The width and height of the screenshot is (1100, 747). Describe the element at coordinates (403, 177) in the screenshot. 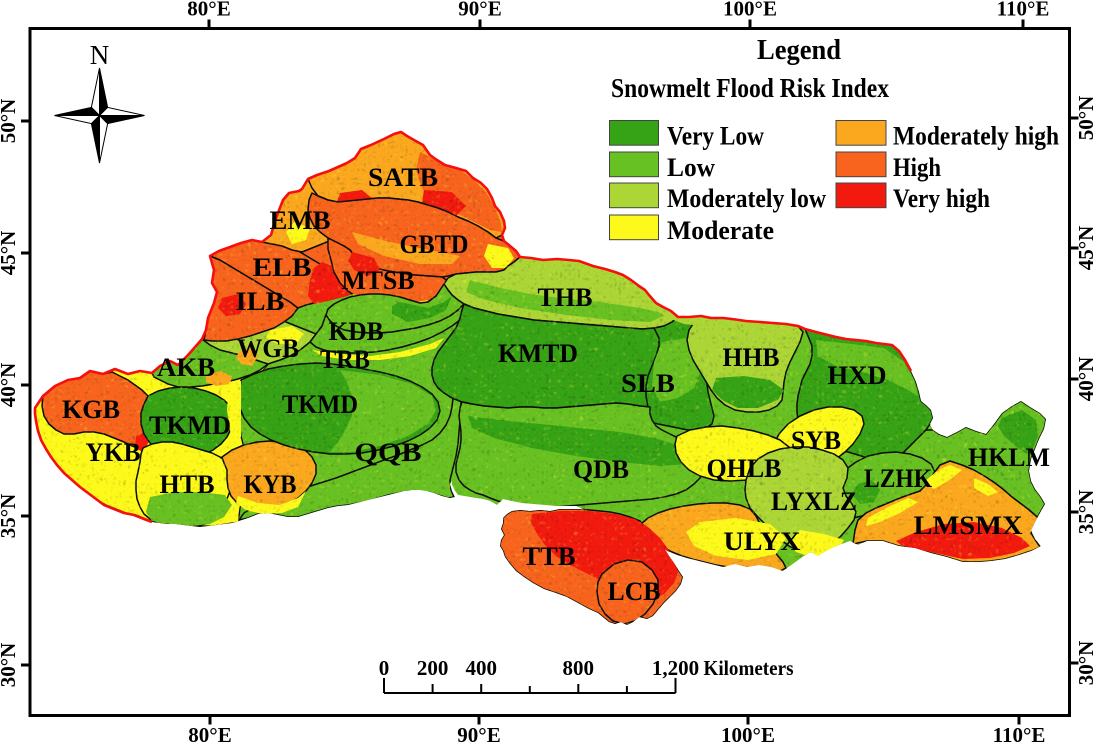

I see `svg-text: SATB` at that location.